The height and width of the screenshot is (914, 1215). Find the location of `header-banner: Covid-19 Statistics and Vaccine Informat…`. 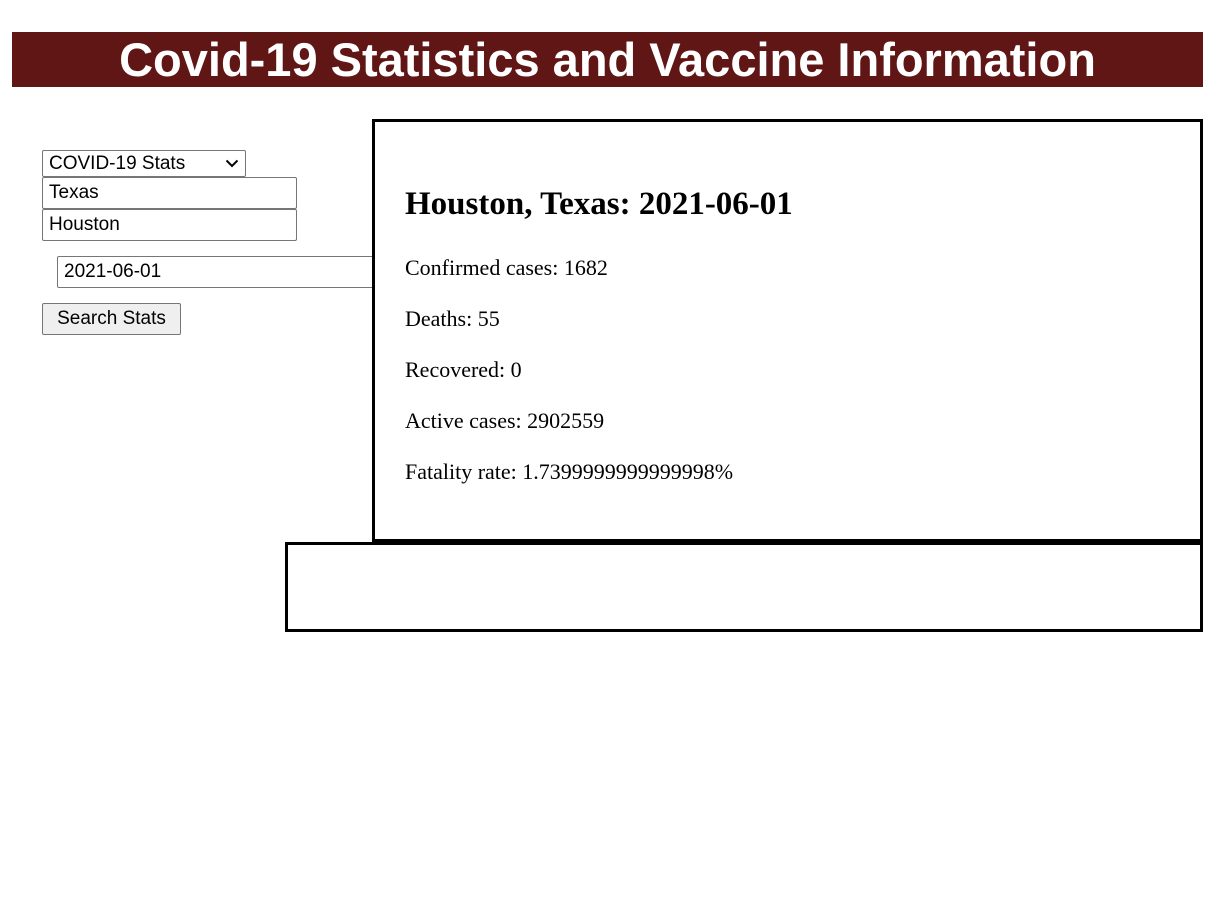

header-banner: Covid-19 Statistics and Vaccine Informat… is located at coordinates (607, 59).